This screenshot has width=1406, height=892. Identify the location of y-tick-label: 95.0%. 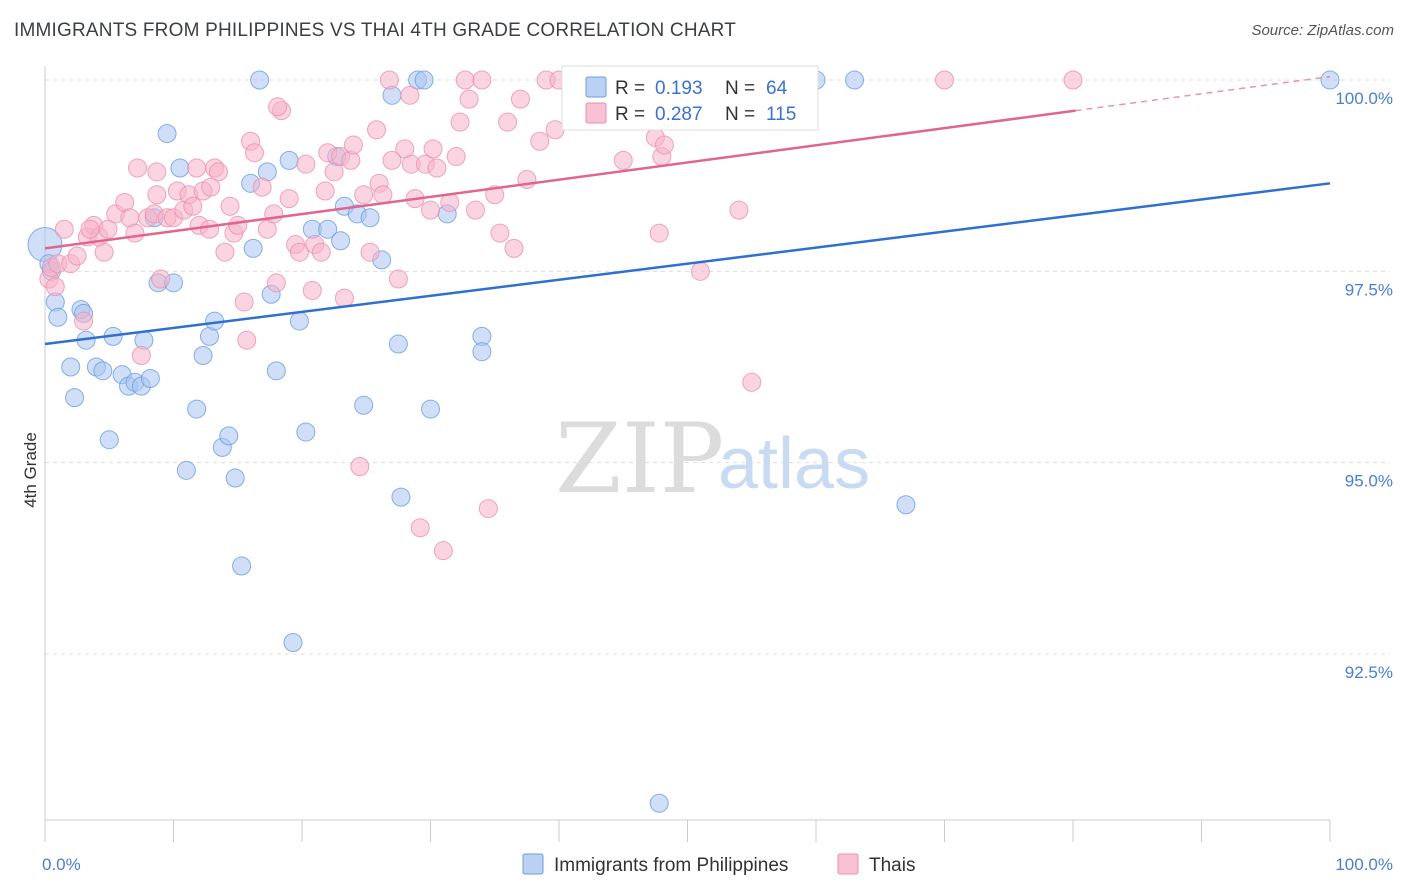
(1369, 481).